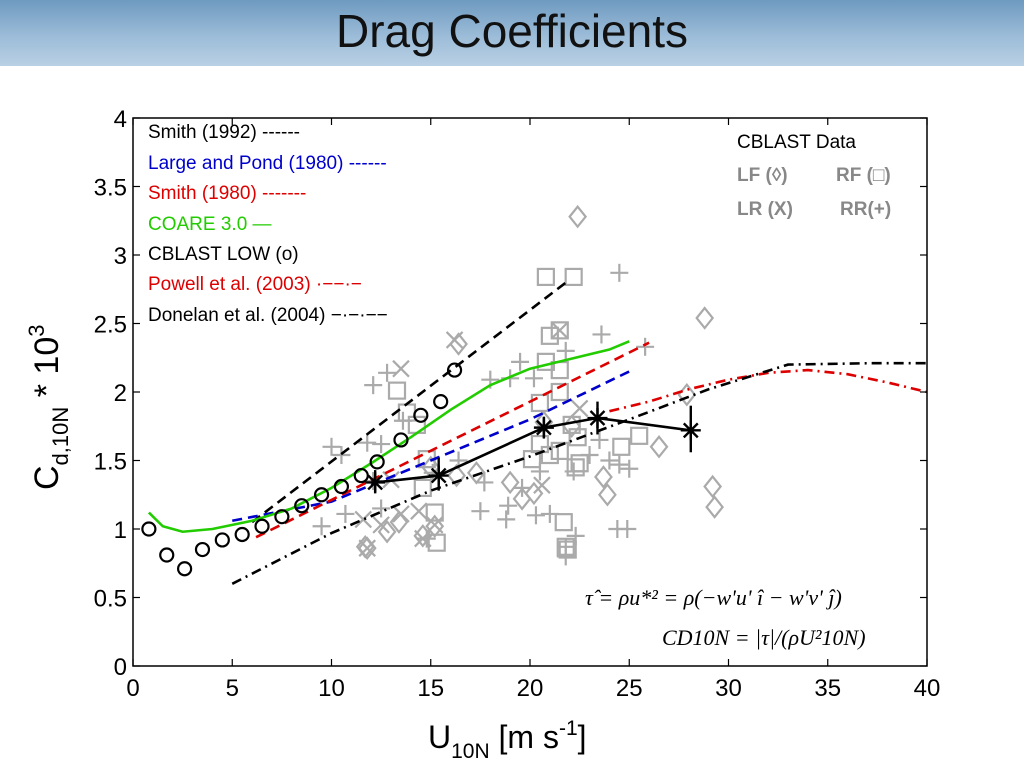 This screenshot has width=1024, height=768. Describe the element at coordinates (132, 688) in the screenshot. I see `x-tick-label: 0` at that location.